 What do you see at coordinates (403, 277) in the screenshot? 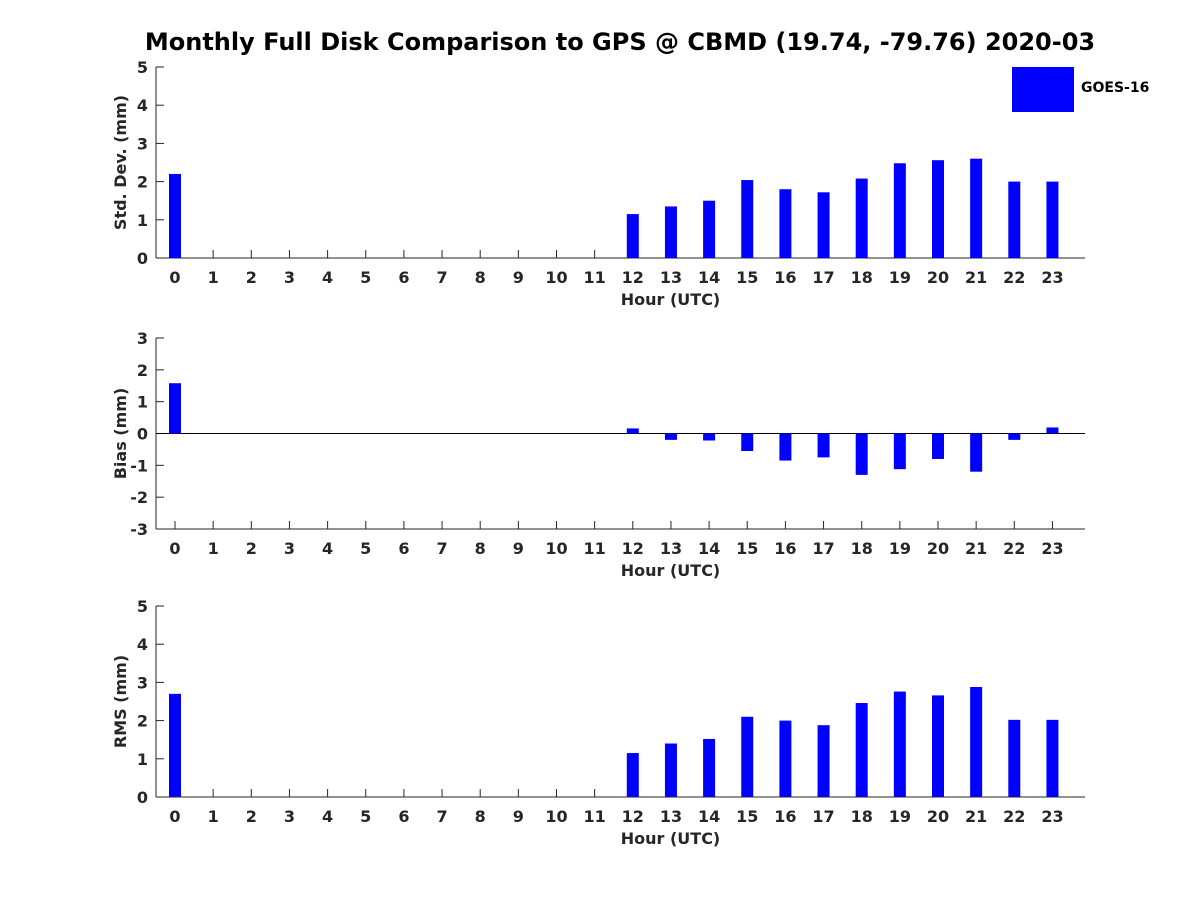
I see `std-dev-x-tick-label: 6` at bounding box center [403, 277].